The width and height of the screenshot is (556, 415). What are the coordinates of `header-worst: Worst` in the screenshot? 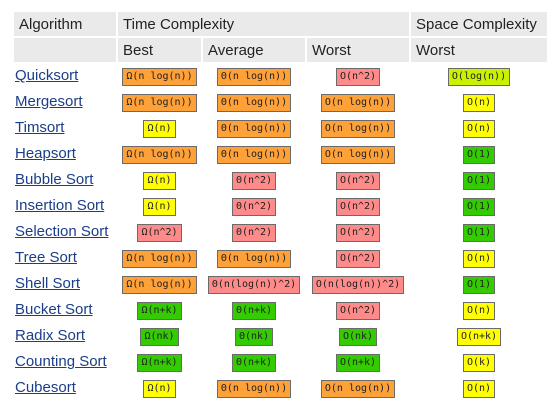 It's located at (358, 50).